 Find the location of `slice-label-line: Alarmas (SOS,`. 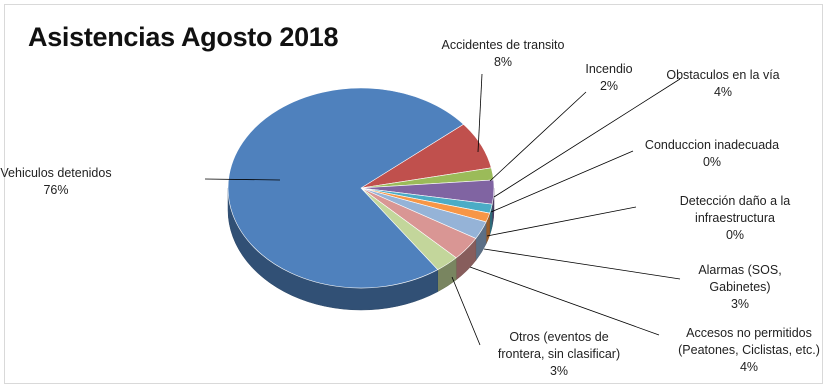

slice-label-line: Alarmas (SOS, is located at coordinates (739, 270).